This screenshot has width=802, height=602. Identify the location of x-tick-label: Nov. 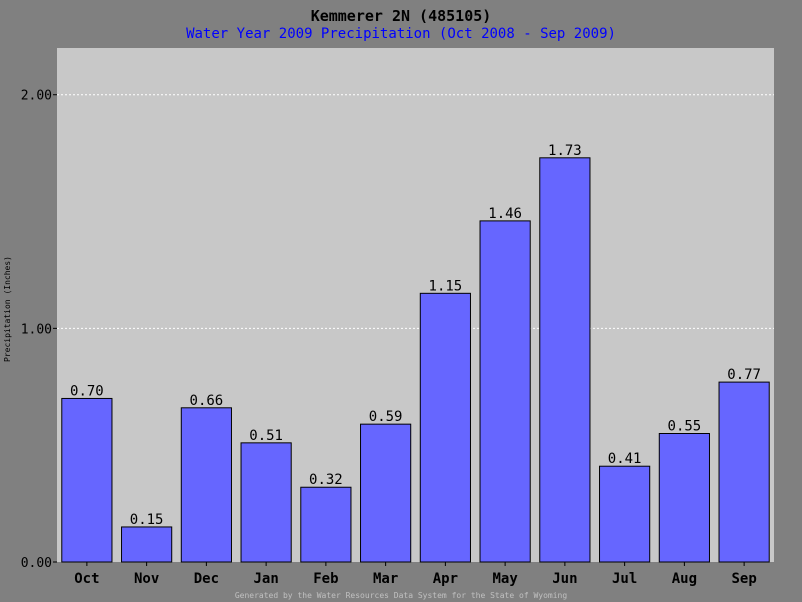
(146, 579).